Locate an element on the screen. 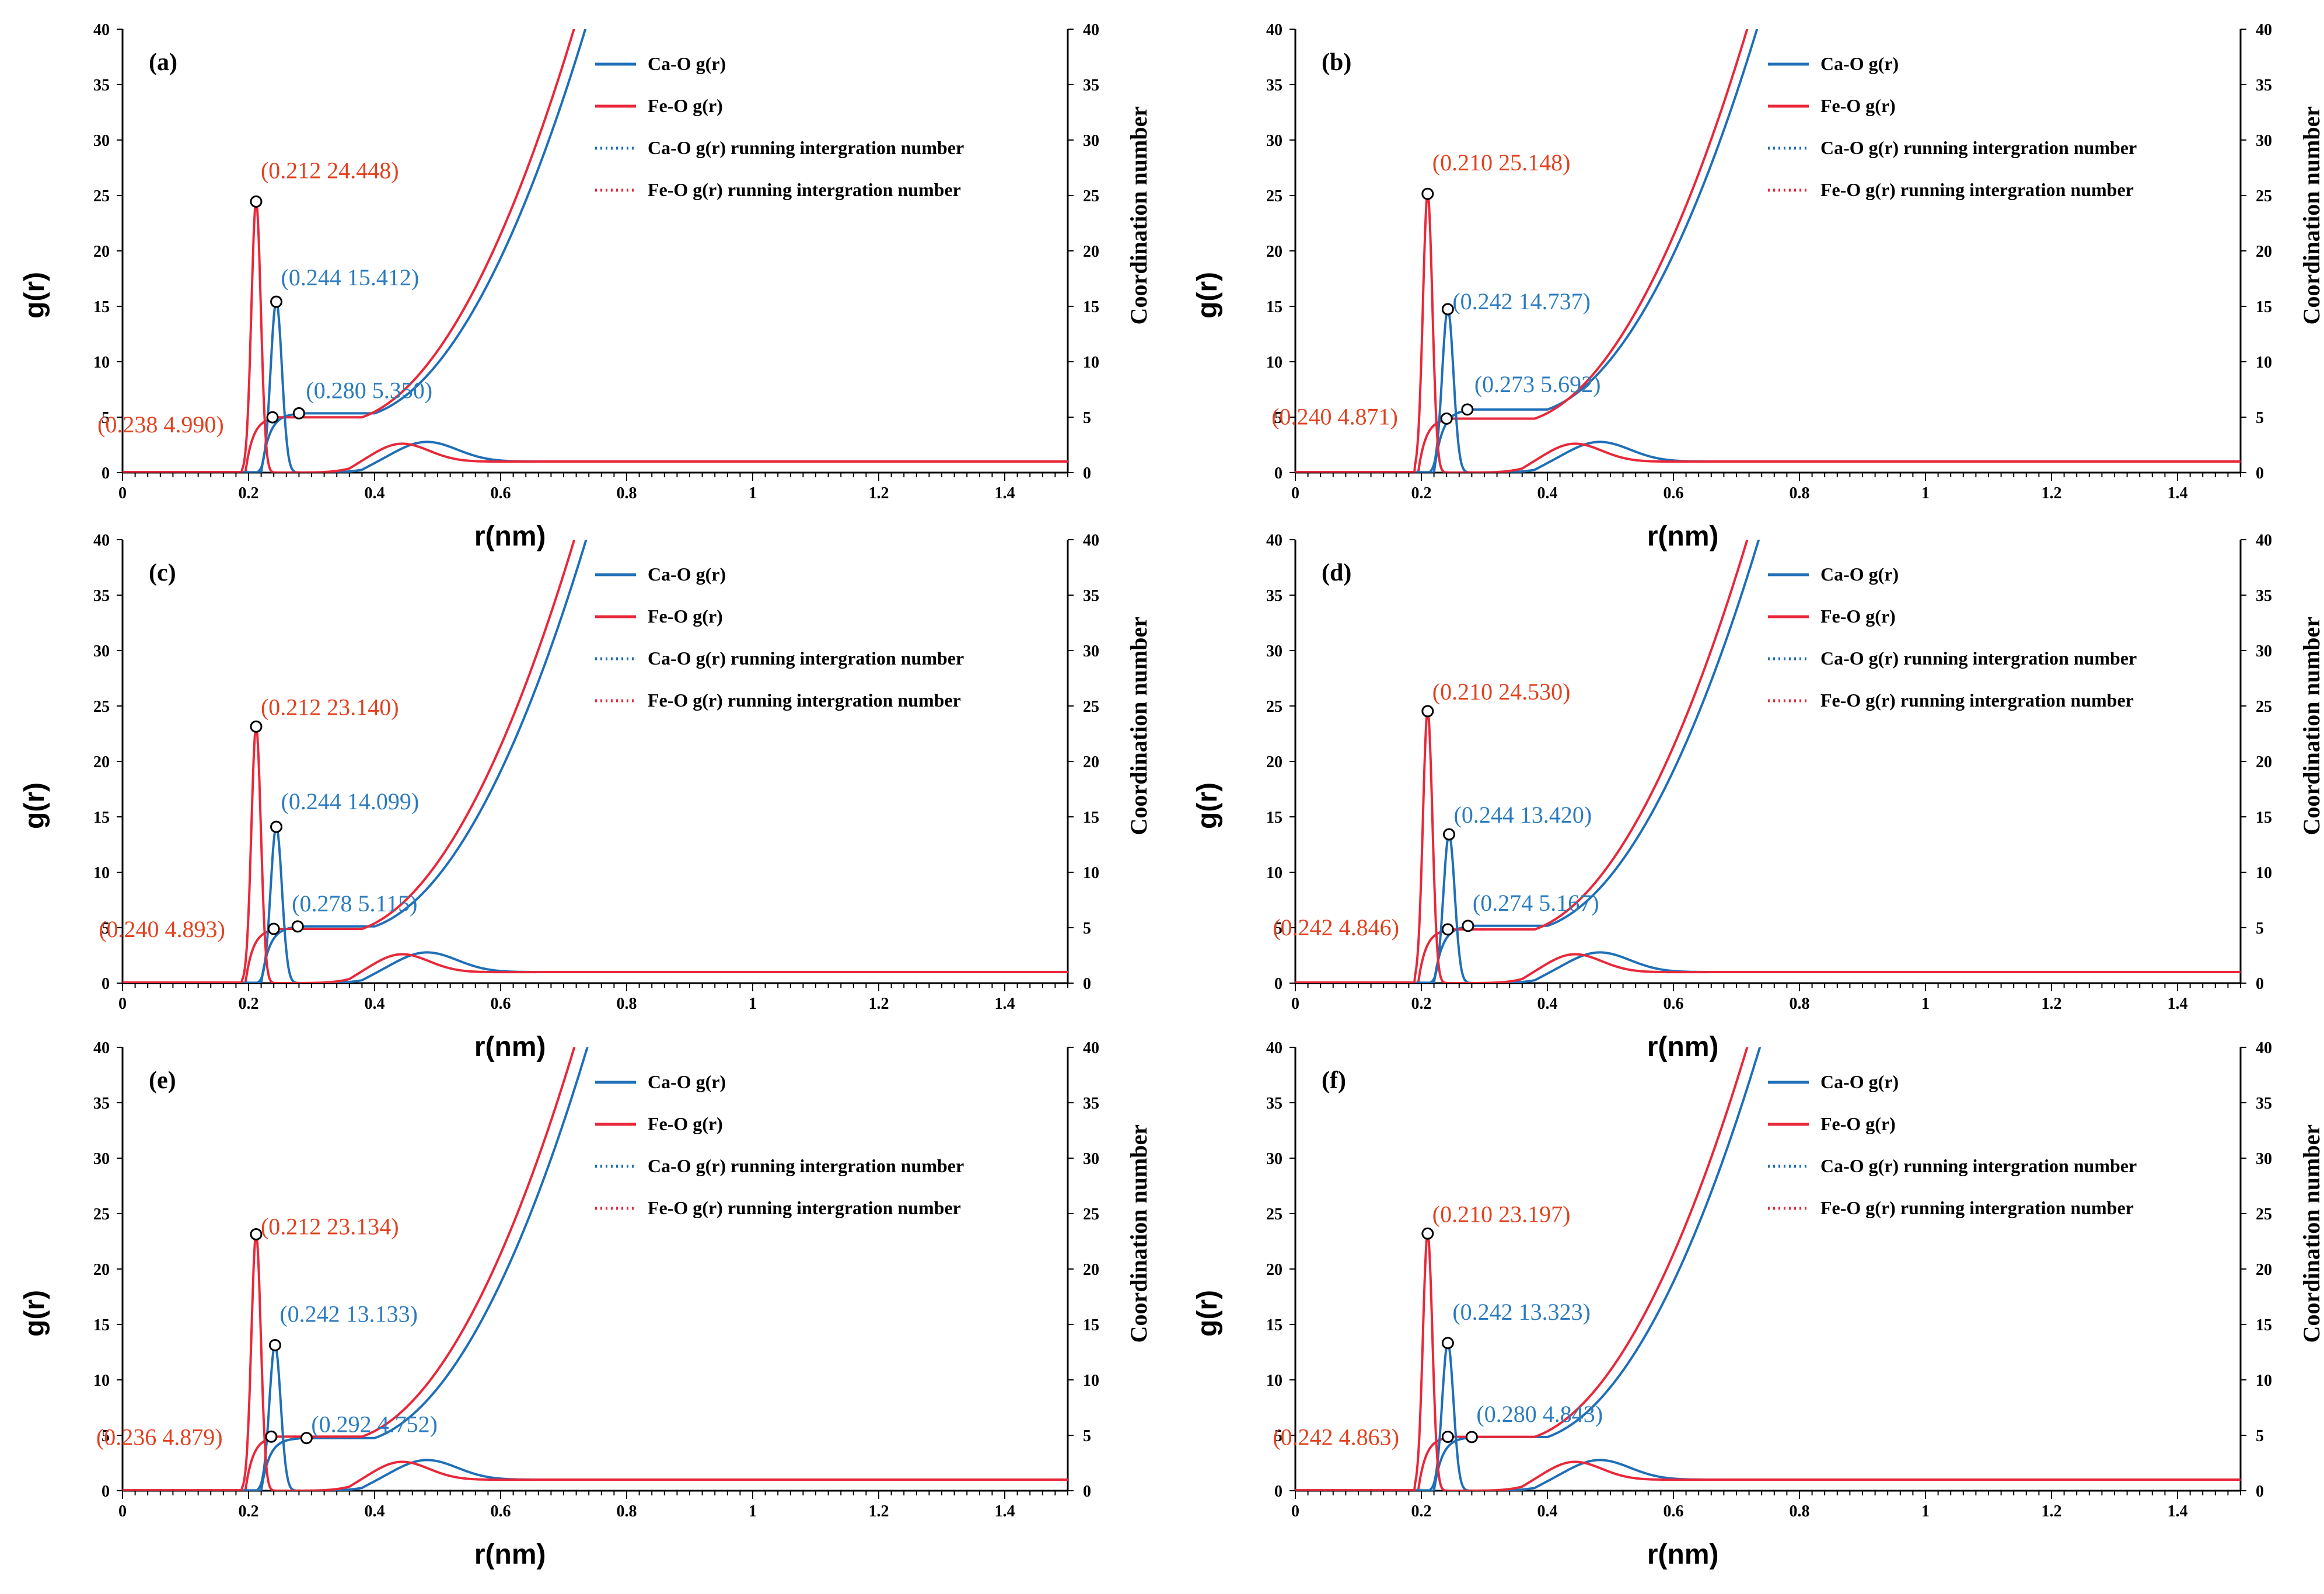 The image size is (2324, 1594). x-tick-label: 0.4 is located at coordinates (375, 1511).